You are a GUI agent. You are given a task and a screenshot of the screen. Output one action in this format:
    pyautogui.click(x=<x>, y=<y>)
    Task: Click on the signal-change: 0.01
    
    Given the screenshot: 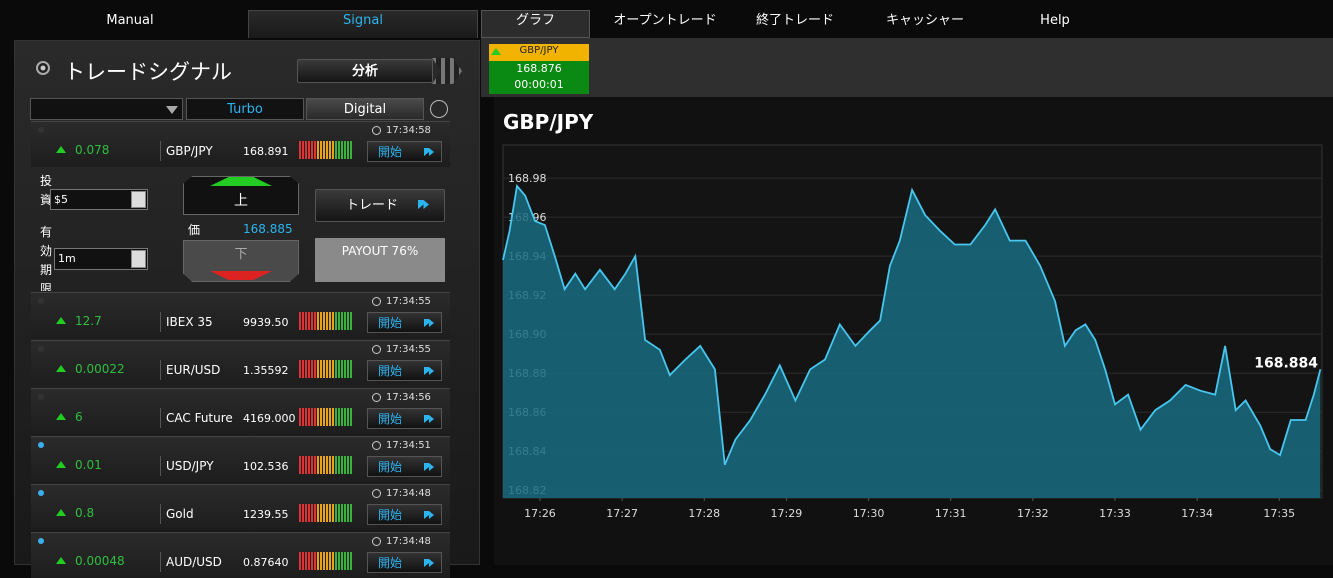 What is the action you would take?
    pyautogui.click(x=88, y=465)
    